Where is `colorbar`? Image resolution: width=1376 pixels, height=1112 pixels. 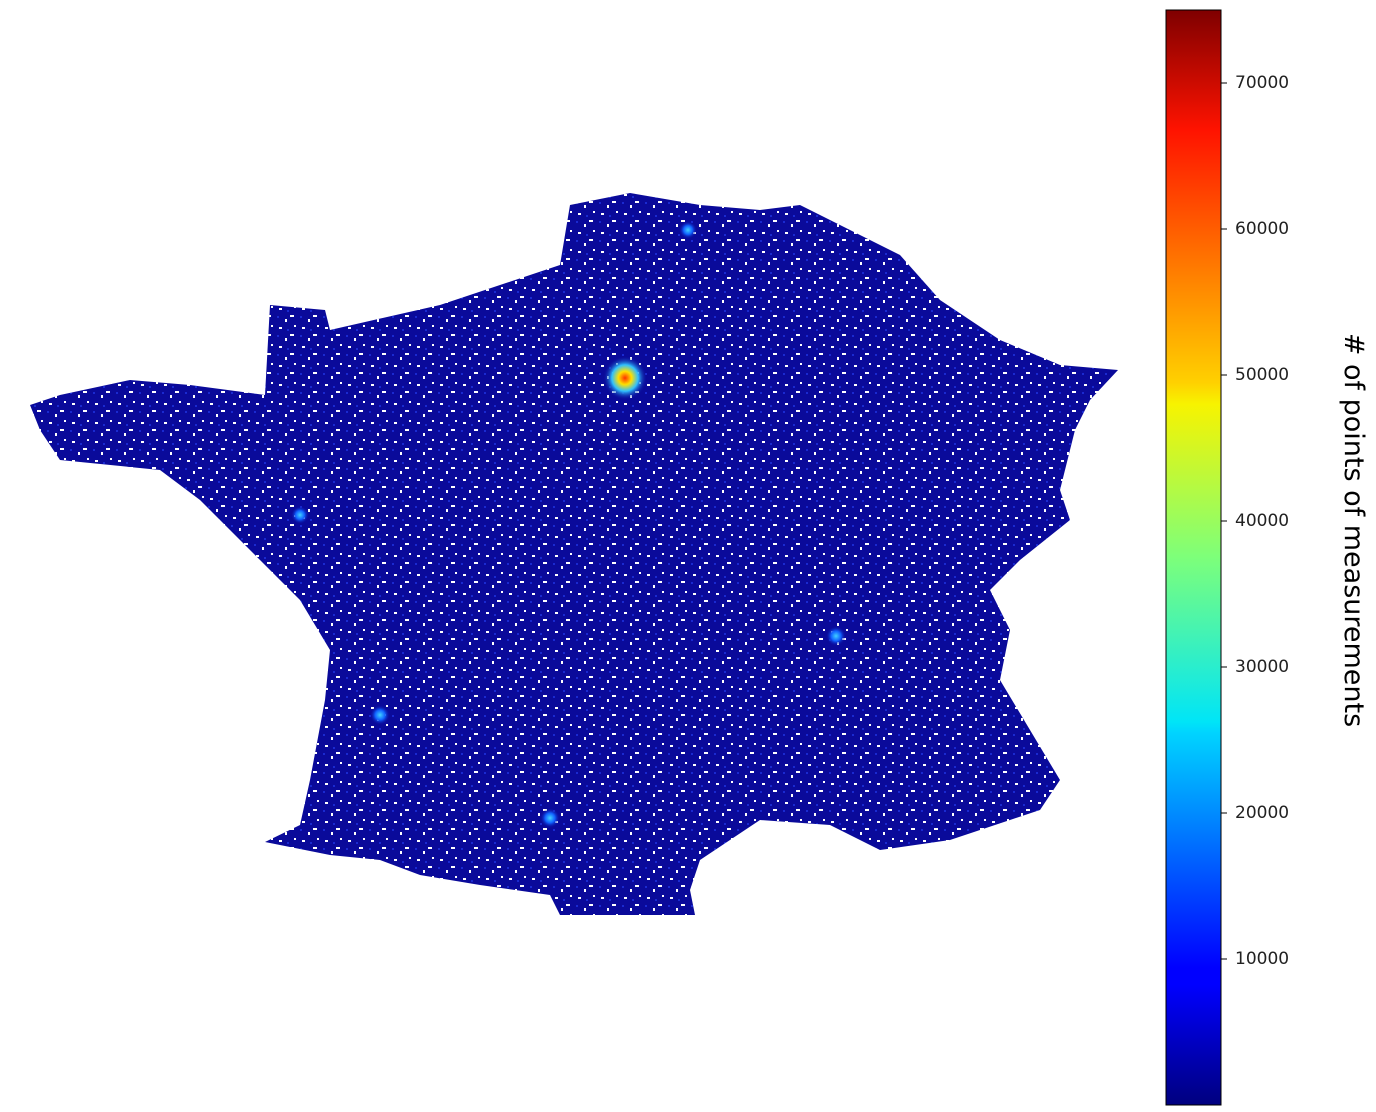 colorbar is located at coordinates (1193, 557).